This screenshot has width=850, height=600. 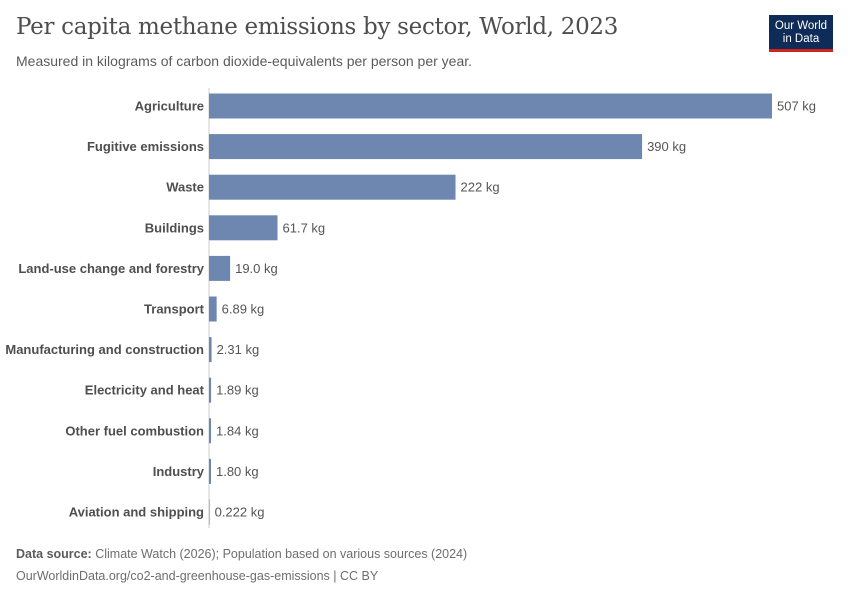 What do you see at coordinates (111, 268) in the screenshot?
I see `category-label: Land-use change and forestry` at bounding box center [111, 268].